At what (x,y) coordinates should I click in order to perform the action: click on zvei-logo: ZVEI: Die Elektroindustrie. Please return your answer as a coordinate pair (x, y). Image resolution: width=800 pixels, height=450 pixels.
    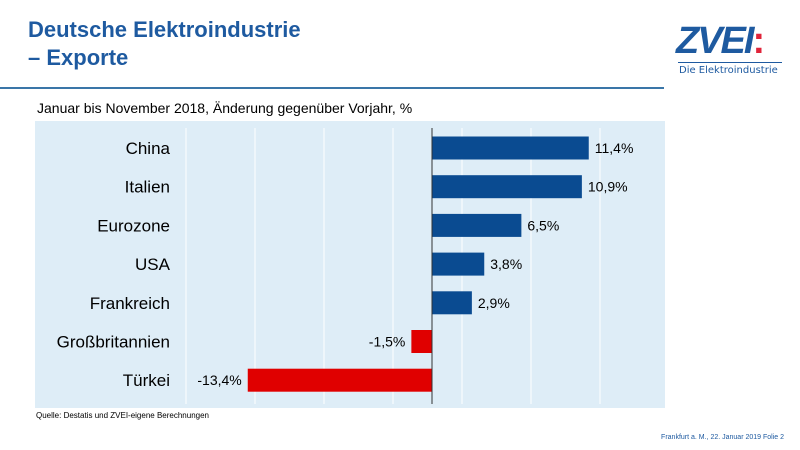
    Looking at the image, I should click on (731, 49).